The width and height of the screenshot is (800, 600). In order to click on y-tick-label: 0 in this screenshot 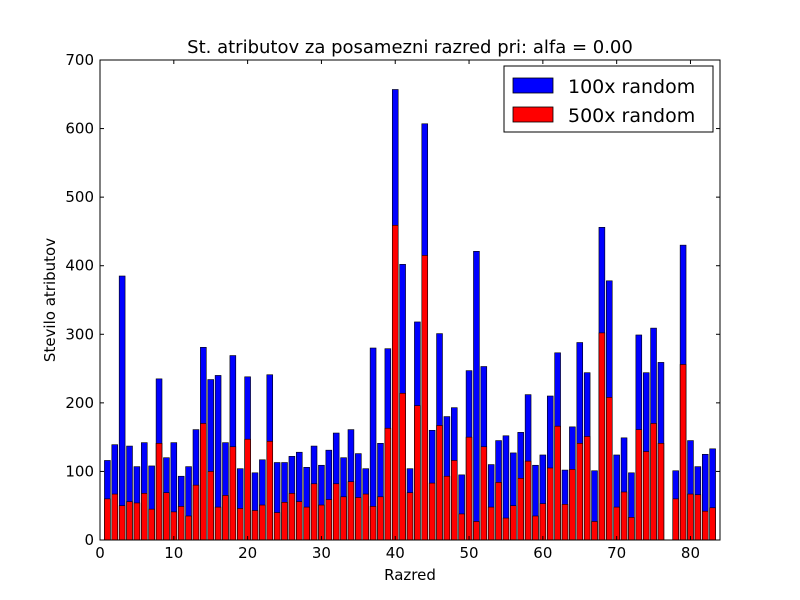, I will do `click(89, 540)`.